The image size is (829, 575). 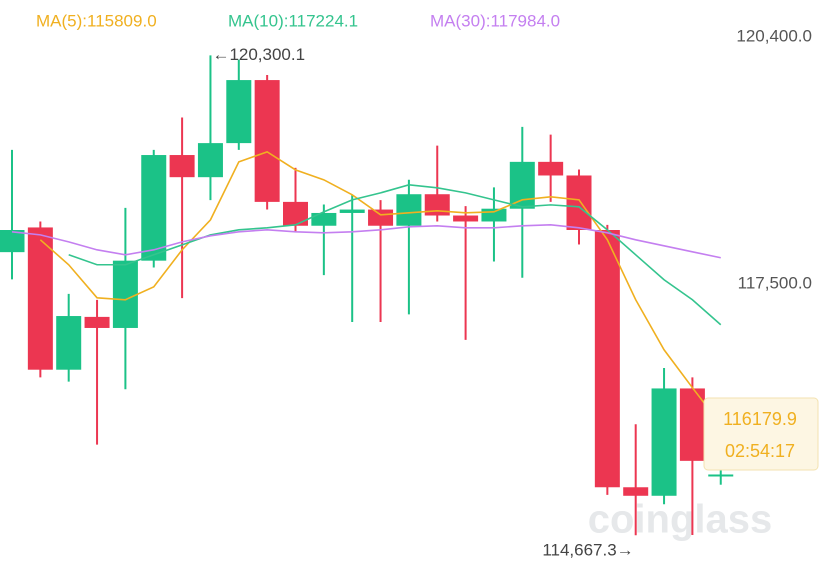 I want to click on legend-entry: MA(10):117224.1, so click(x=293, y=20).